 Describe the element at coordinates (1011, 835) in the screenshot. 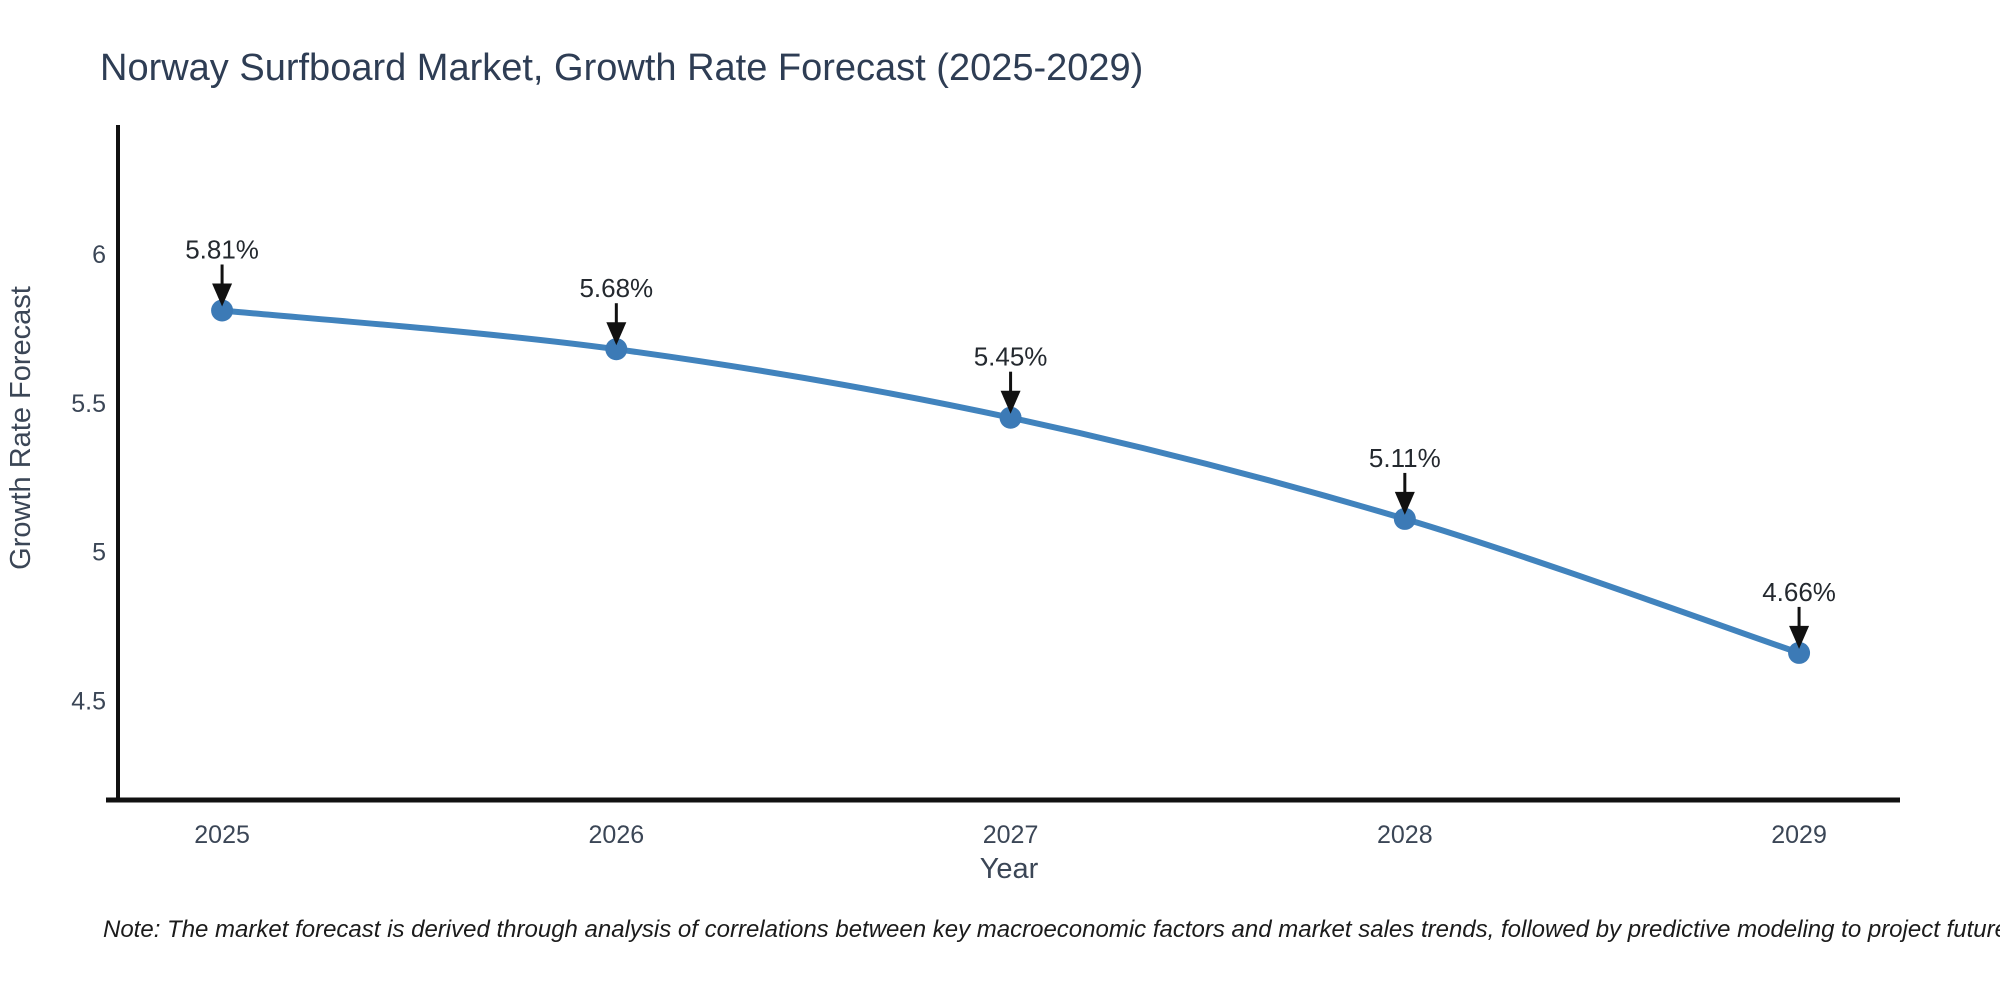

I see `x-tick-label: 2027` at that location.